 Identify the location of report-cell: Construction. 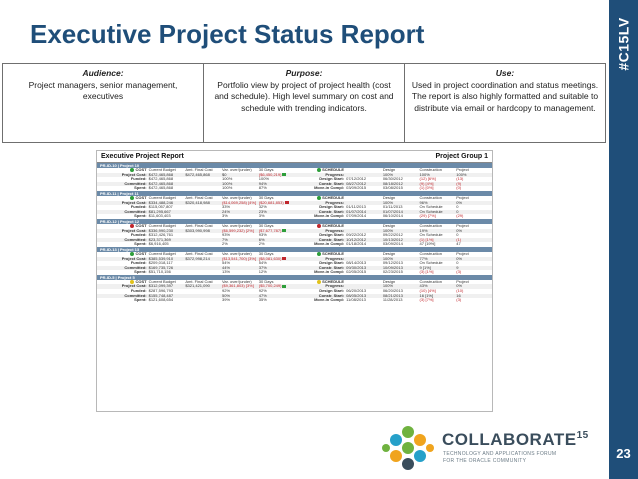
(430, 197).